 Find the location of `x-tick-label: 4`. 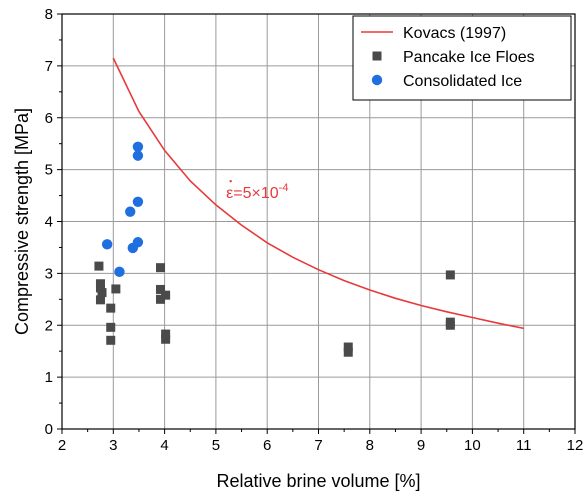

x-tick-label: 4 is located at coordinates (164, 445).